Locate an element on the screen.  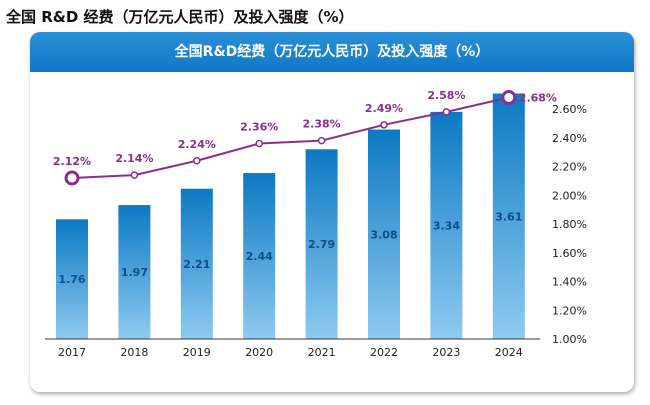
x-tick-2024: 2024 is located at coordinates (509, 352).